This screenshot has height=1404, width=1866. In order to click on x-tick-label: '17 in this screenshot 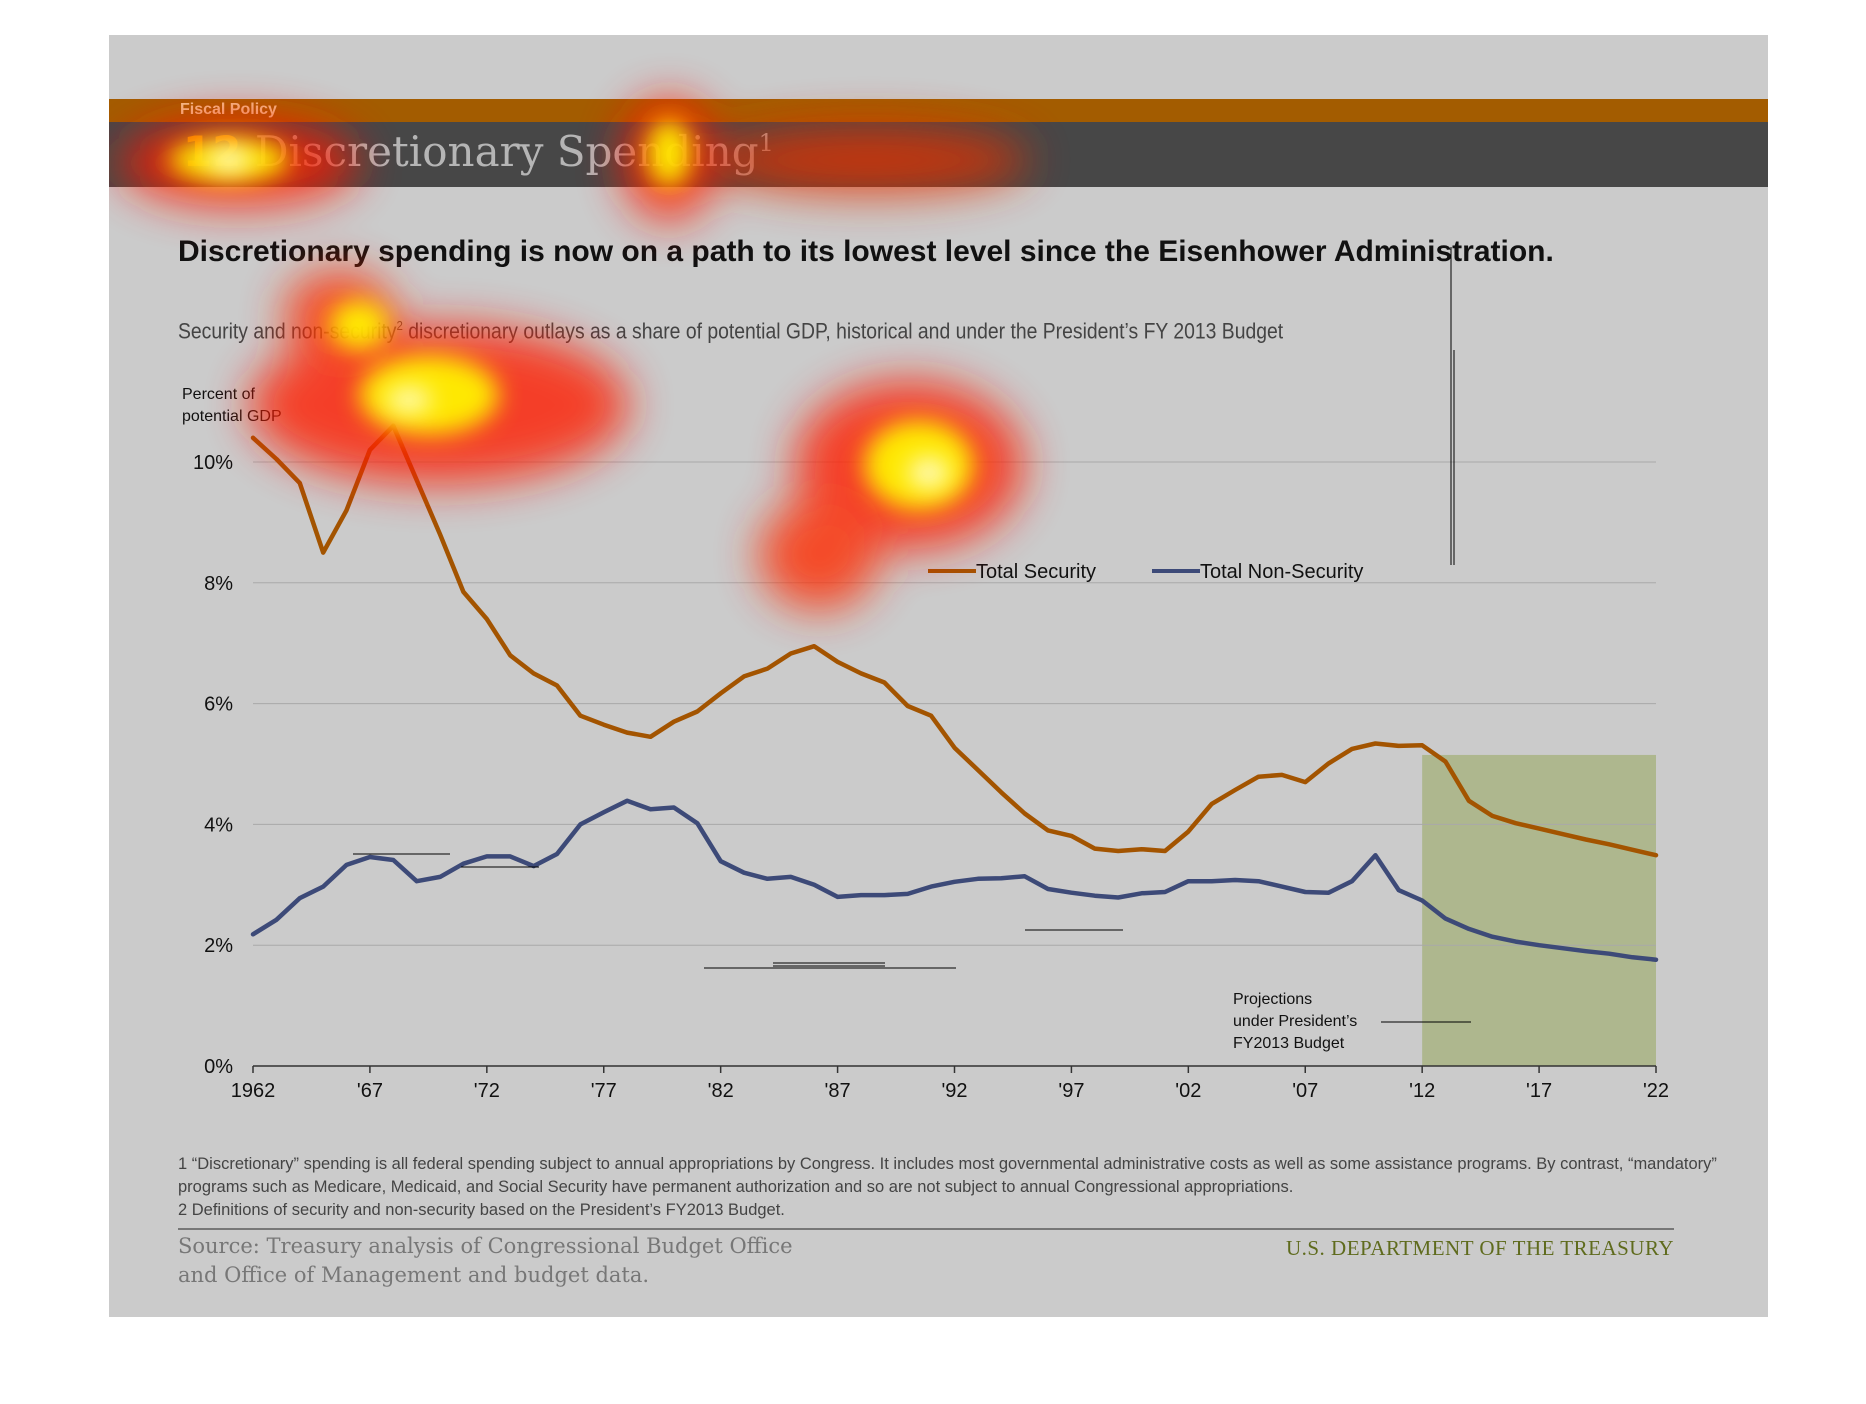, I will do `click(1539, 1091)`.